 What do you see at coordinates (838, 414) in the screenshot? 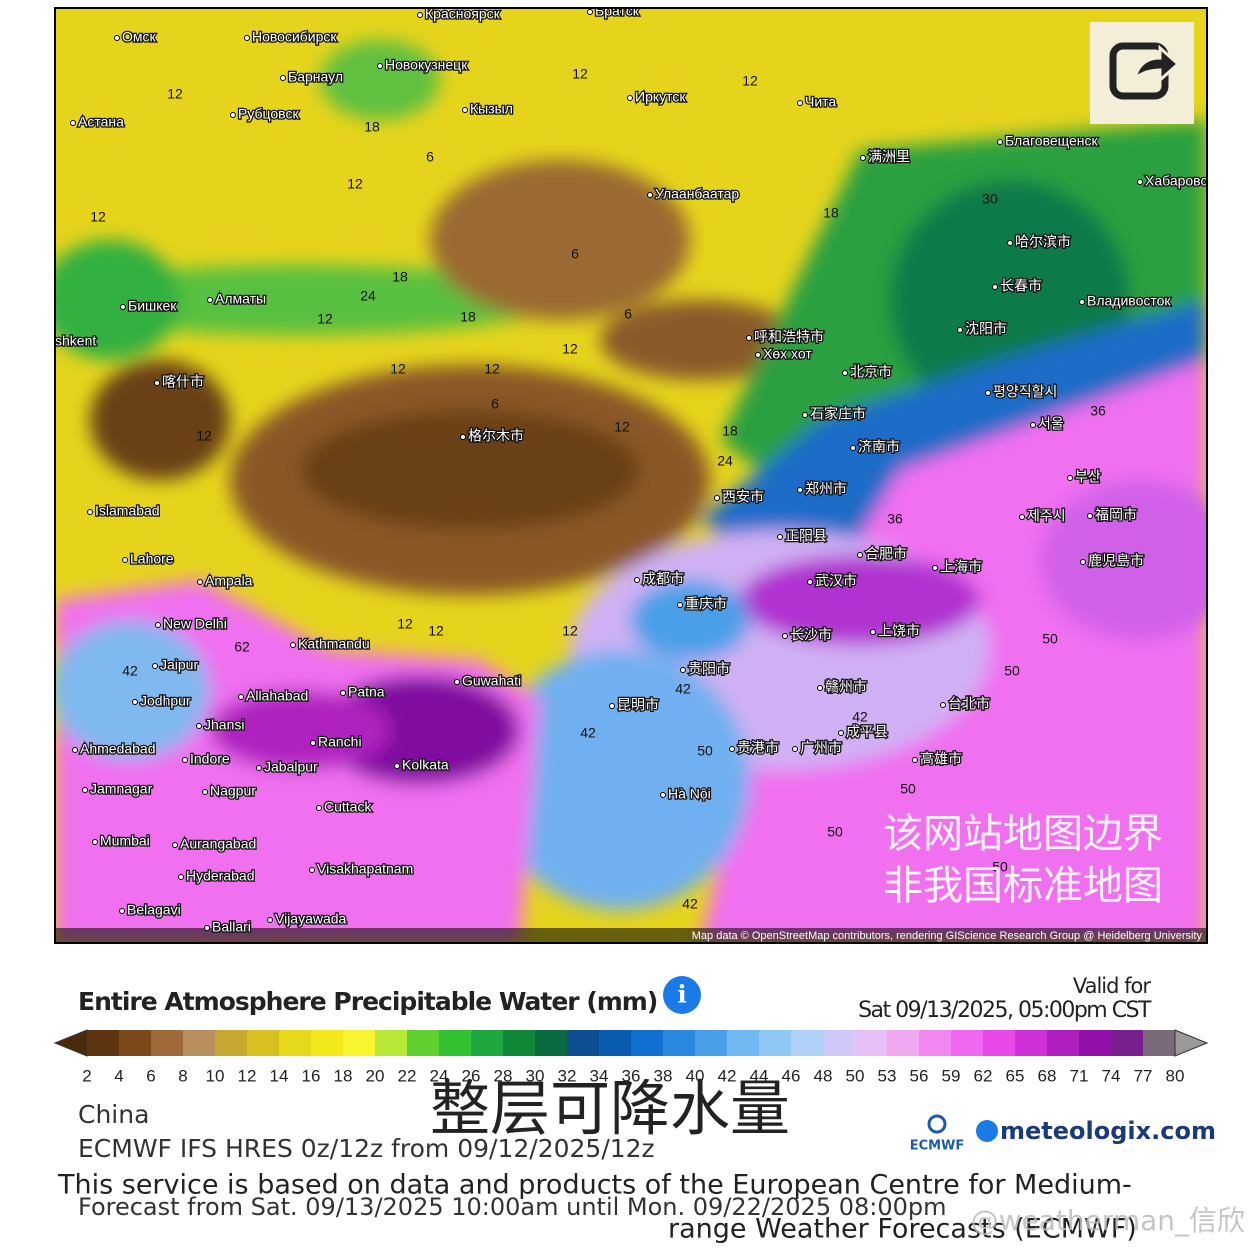
I see `city-label: 石家庄市` at bounding box center [838, 414].